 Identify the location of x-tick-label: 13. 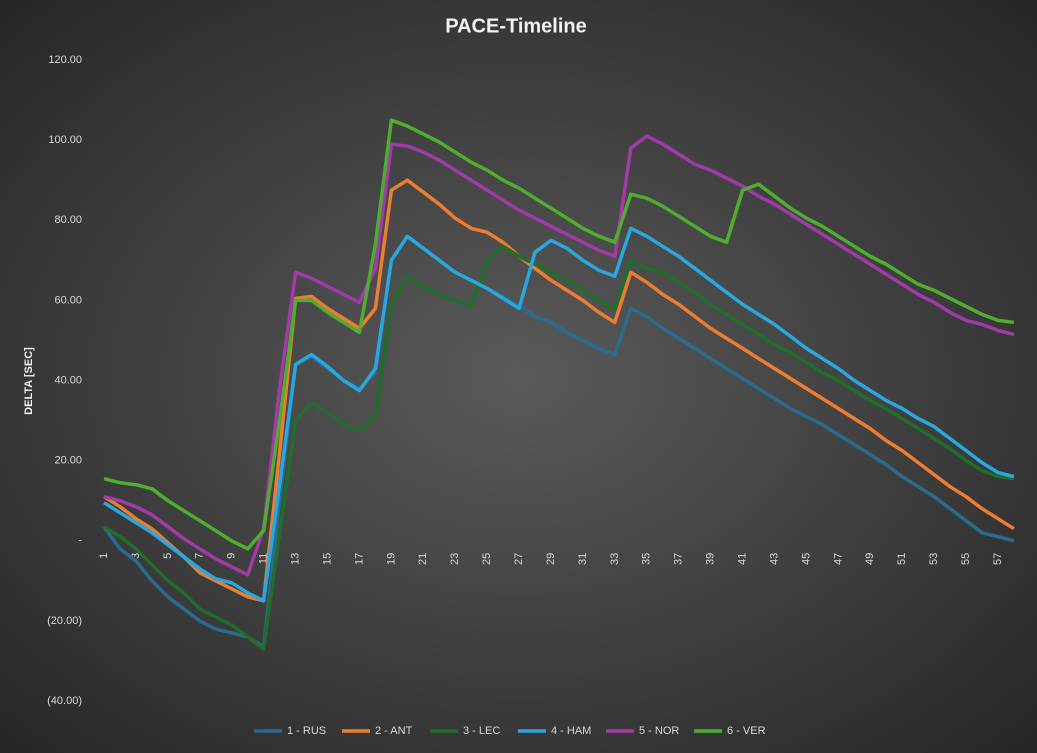
(295, 559).